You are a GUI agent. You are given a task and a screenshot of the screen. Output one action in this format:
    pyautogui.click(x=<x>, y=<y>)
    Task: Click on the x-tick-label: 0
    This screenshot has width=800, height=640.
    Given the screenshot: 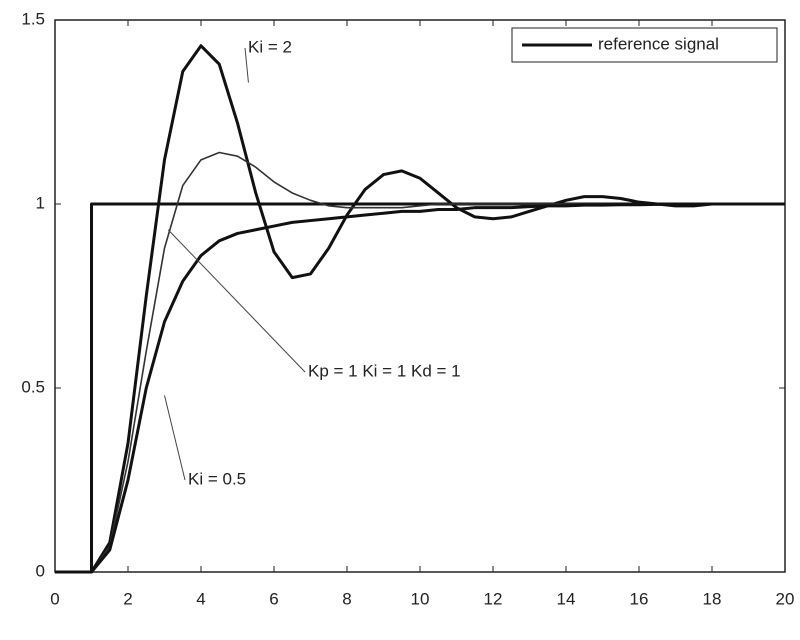 What is the action you would take?
    pyautogui.click(x=54, y=598)
    